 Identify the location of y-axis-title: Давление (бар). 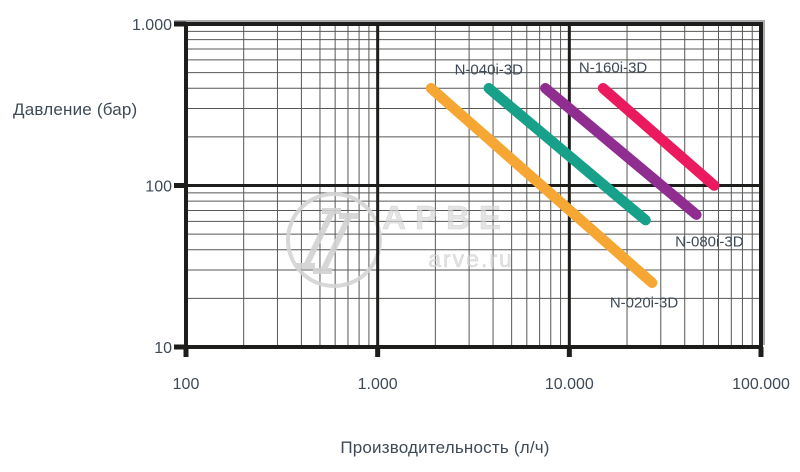
(75, 109).